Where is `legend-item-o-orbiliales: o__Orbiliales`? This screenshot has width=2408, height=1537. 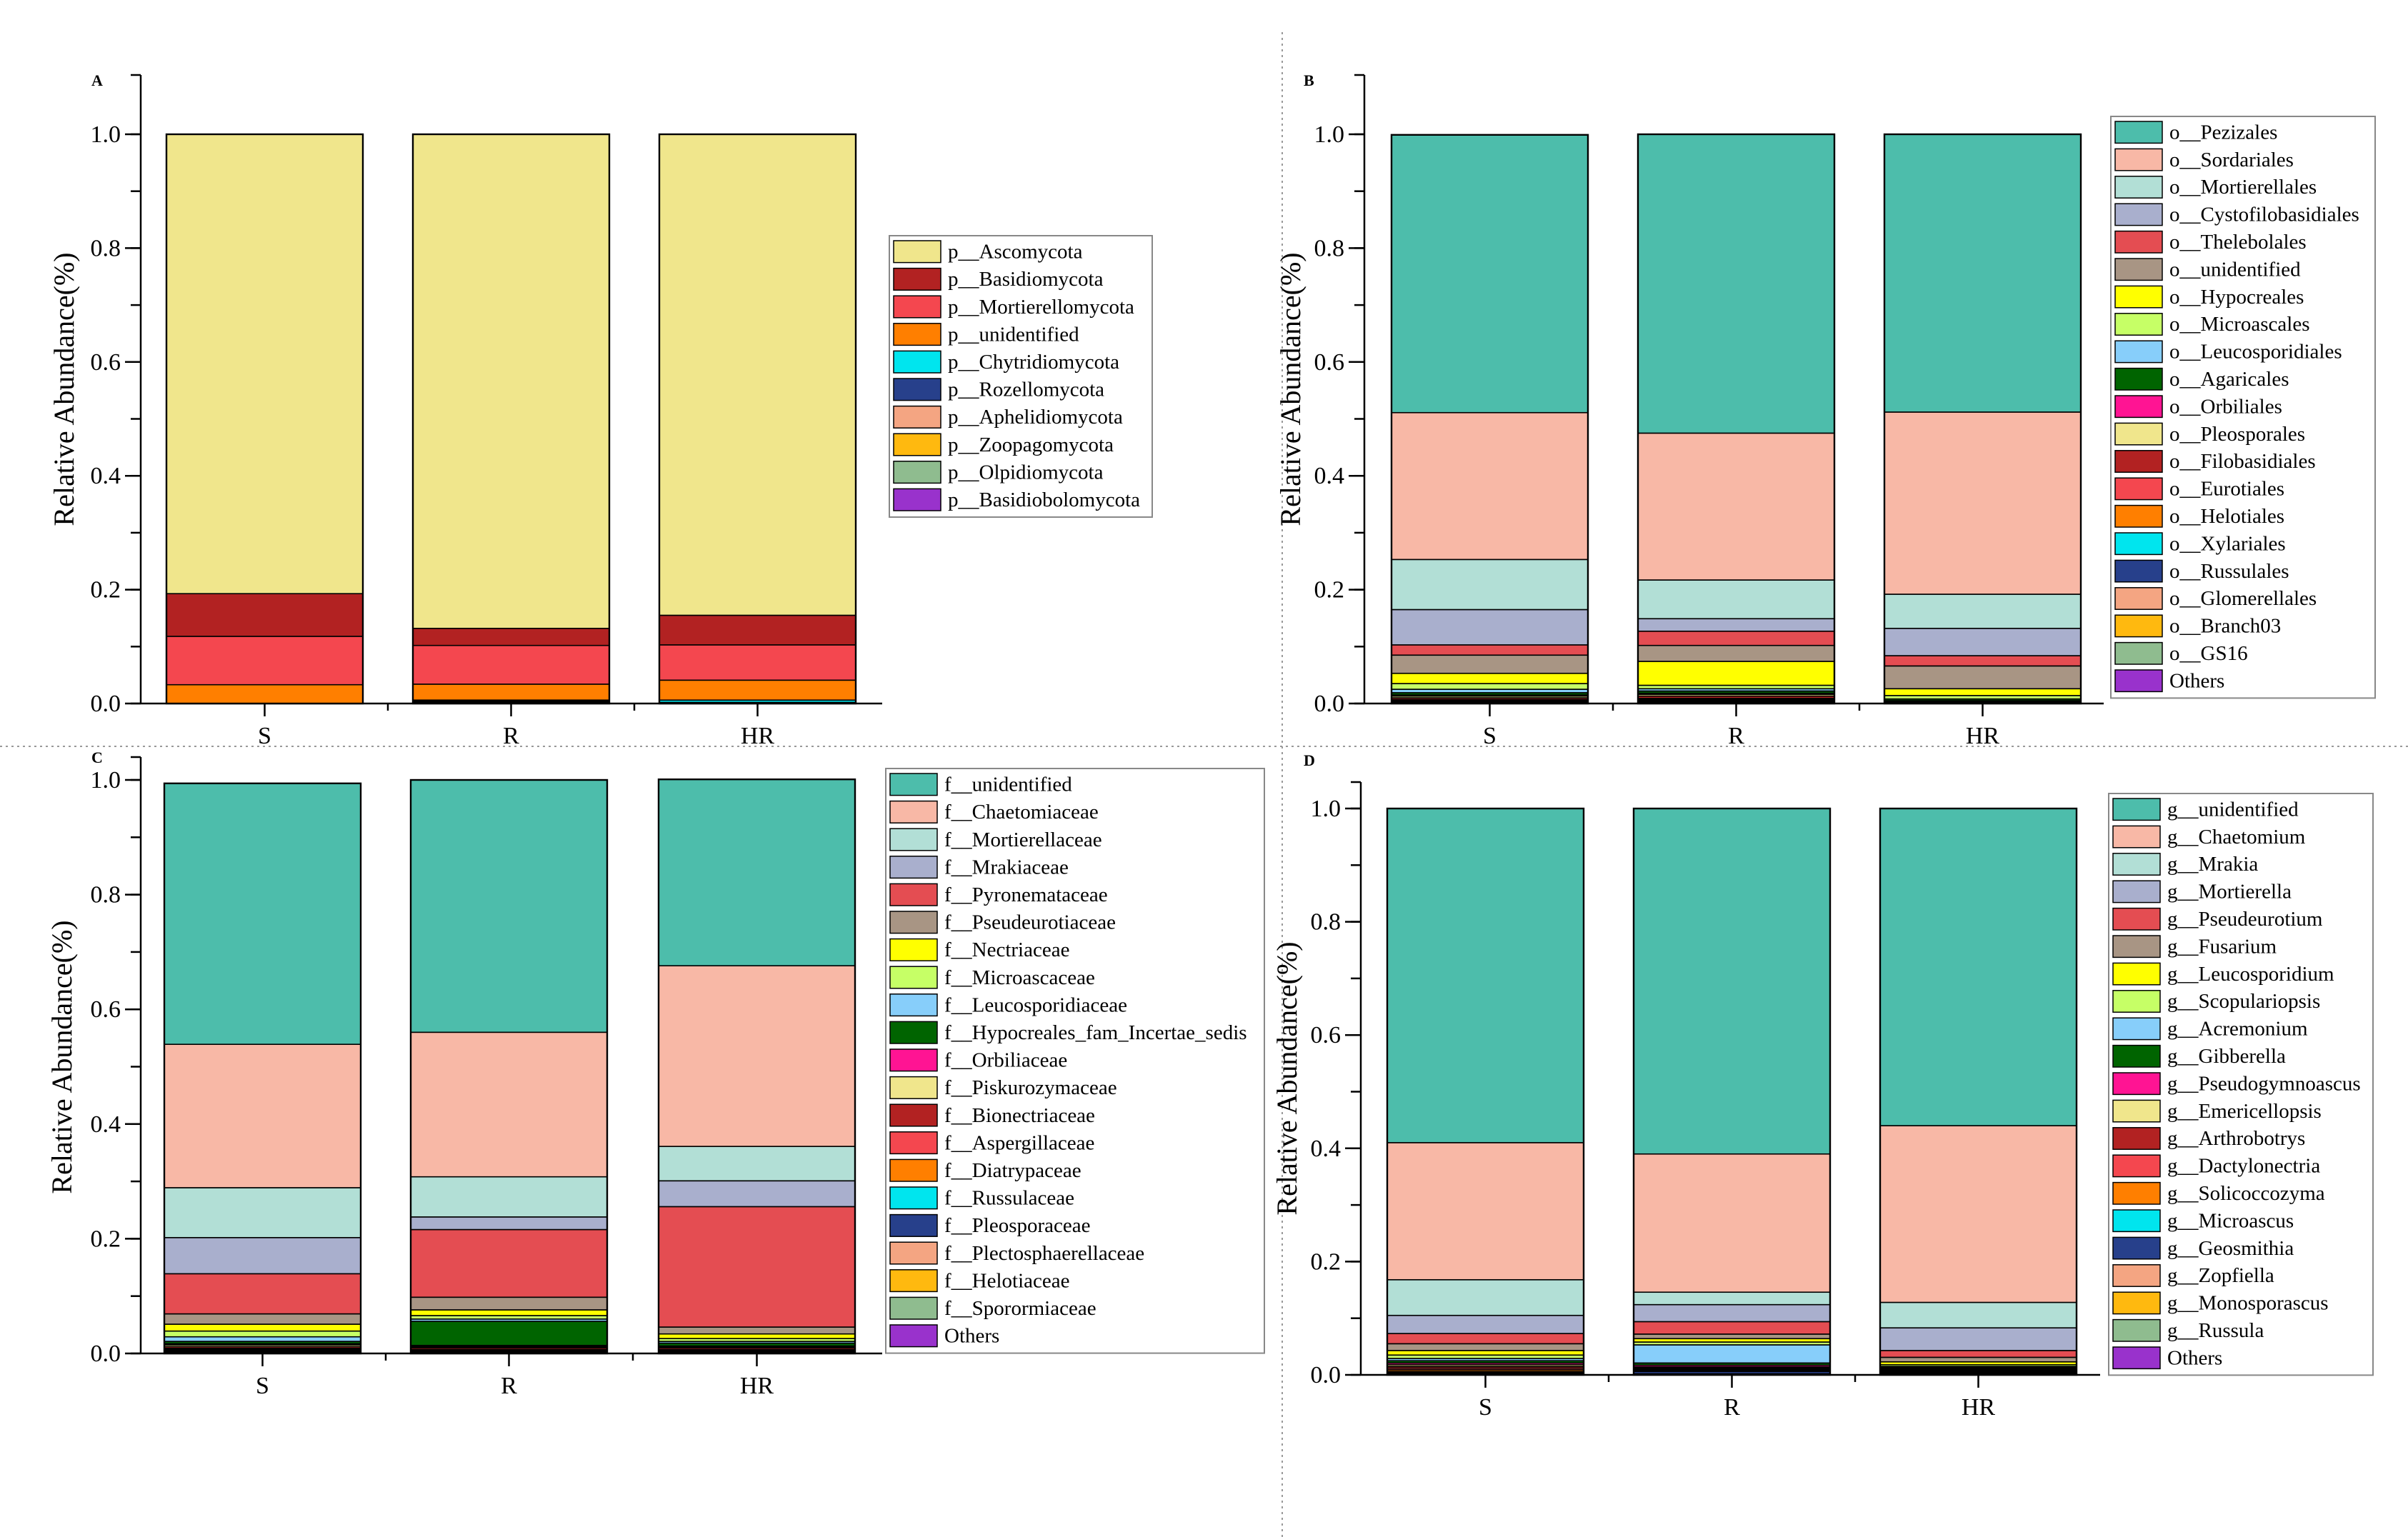 legend-item-o-orbiliales: o__Orbiliales is located at coordinates (2198, 406).